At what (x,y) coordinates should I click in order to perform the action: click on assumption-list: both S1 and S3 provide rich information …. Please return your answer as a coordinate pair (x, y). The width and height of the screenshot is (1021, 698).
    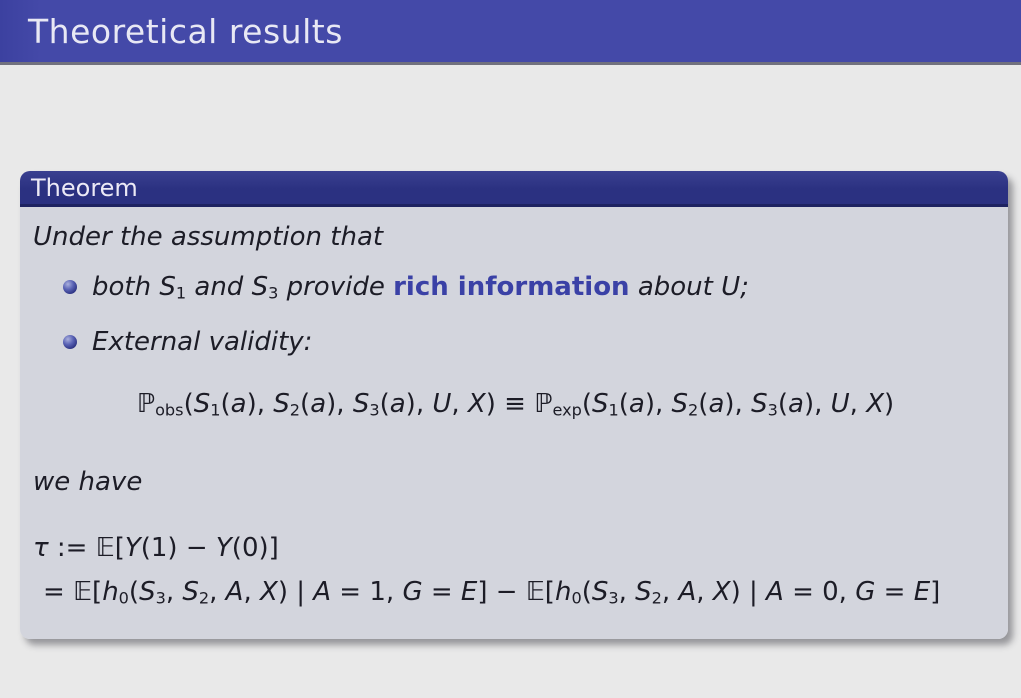
    Looking at the image, I should click on (515, 314).